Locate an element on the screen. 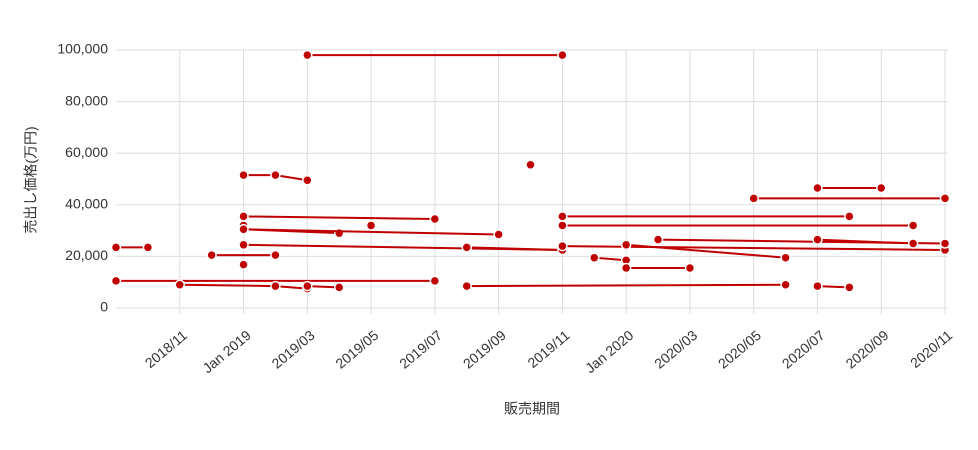 The image size is (978, 450). x-axis-title: 販売期間 is located at coordinates (532, 409).